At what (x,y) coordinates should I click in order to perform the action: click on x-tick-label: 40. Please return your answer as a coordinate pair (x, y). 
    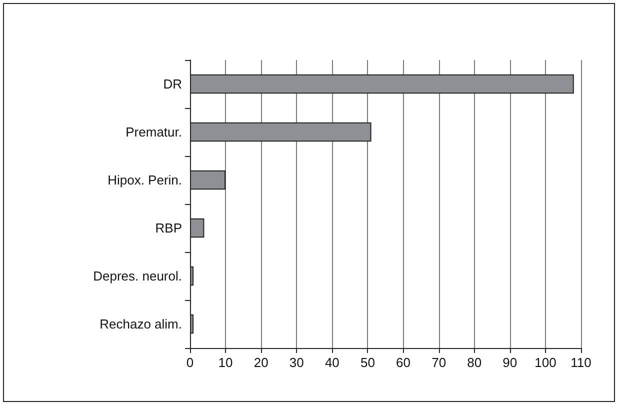
    Looking at the image, I should click on (332, 362).